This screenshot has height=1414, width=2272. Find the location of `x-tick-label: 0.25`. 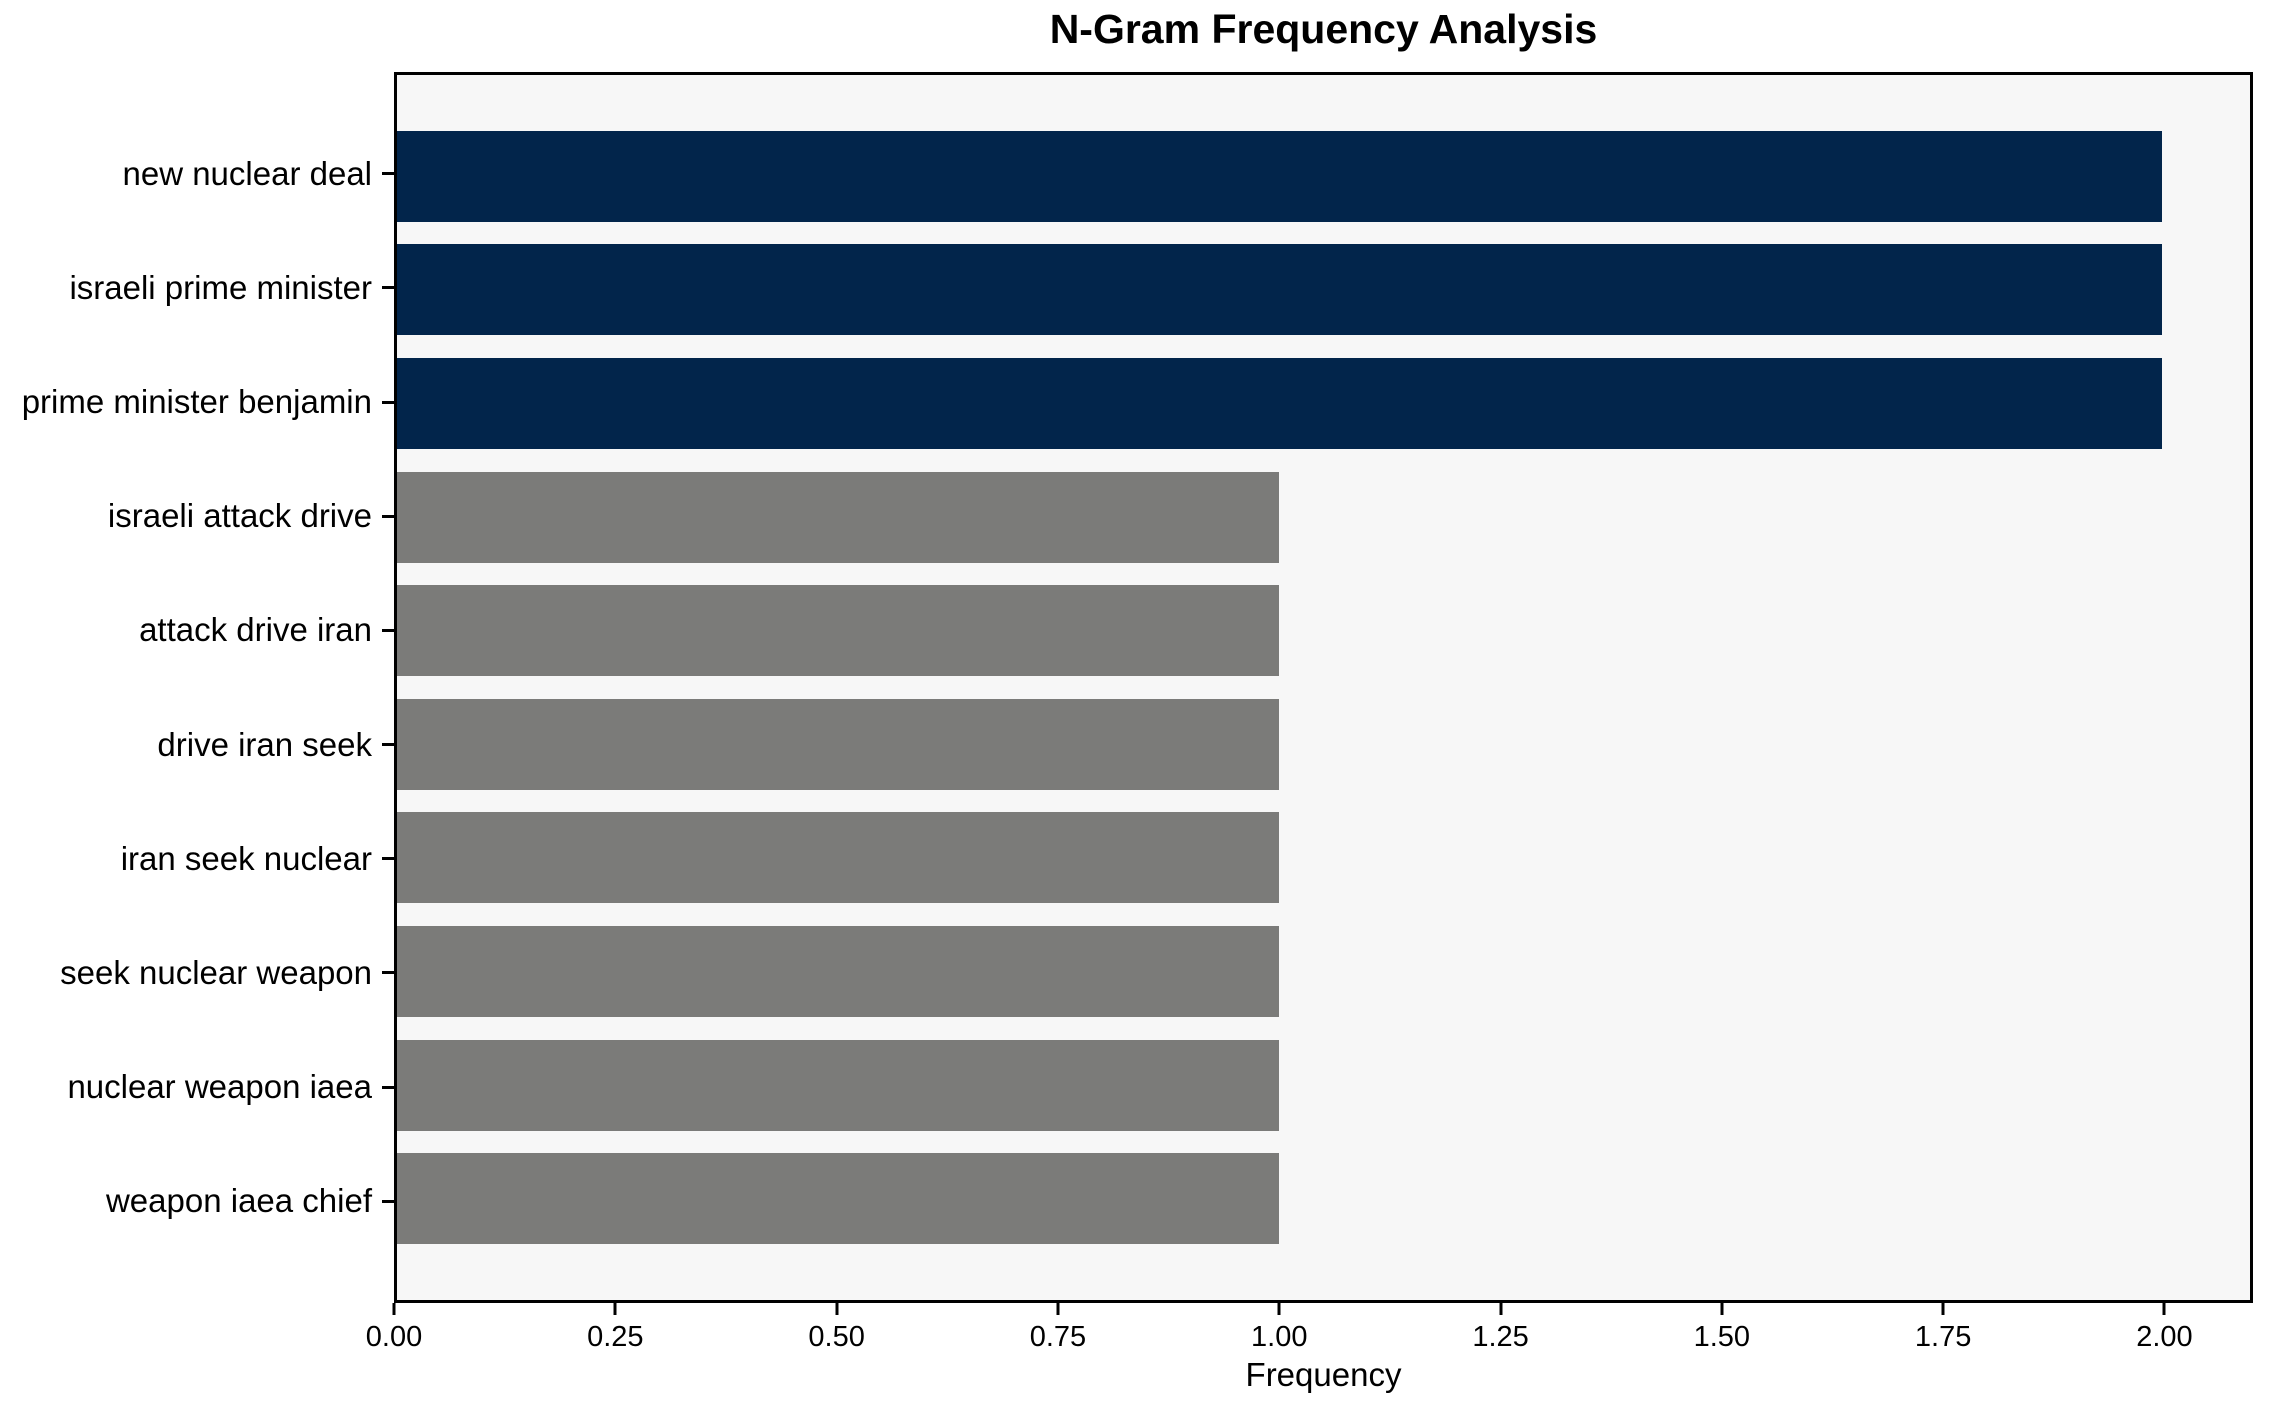

x-tick-label: 0.25 is located at coordinates (615, 1337).